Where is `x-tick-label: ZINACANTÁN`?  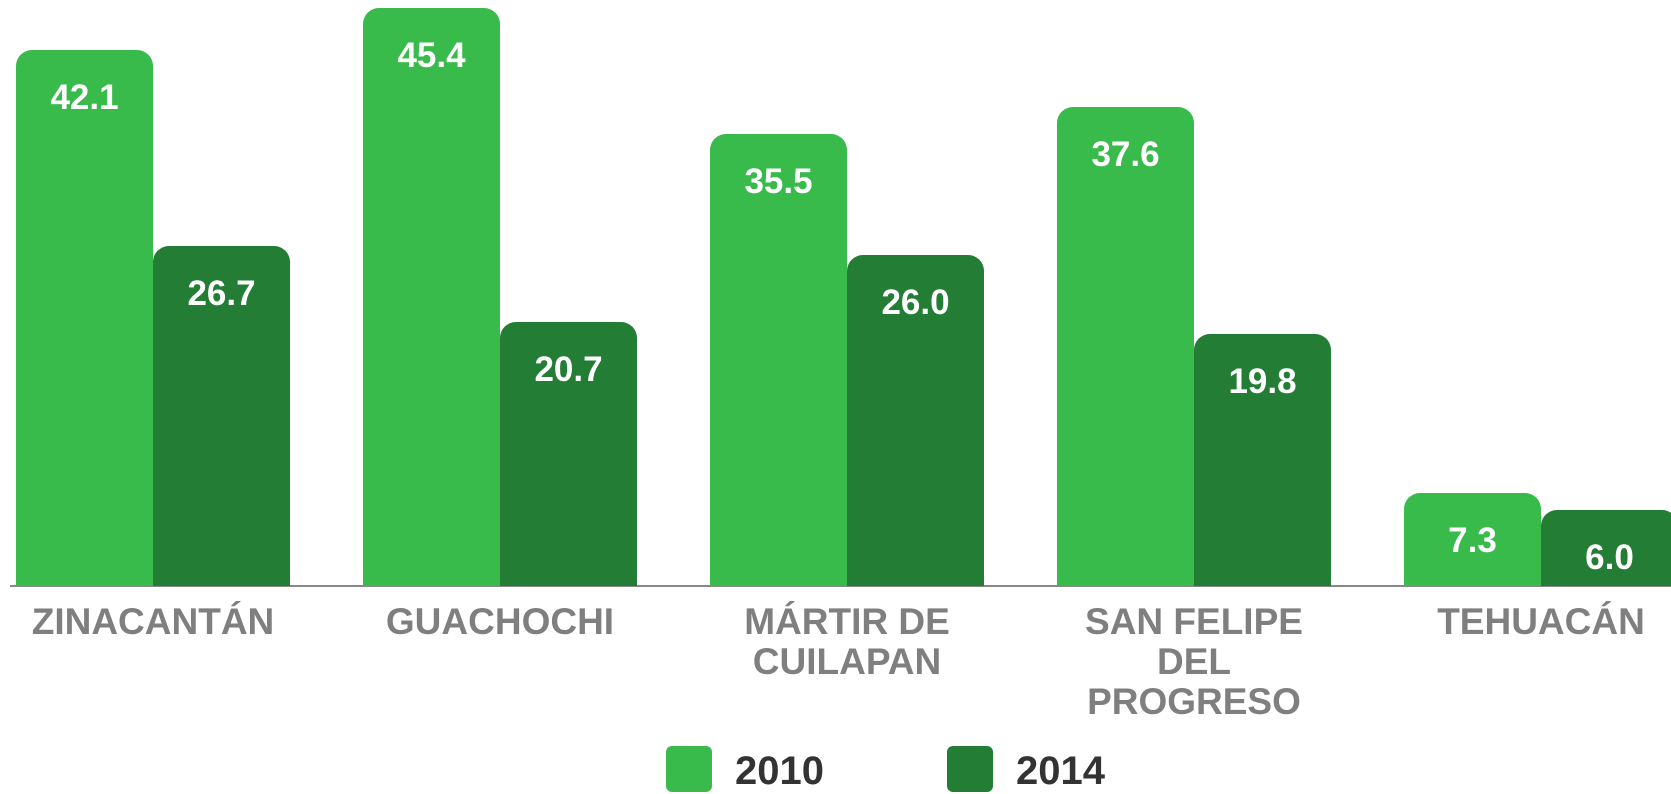 x-tick-label: ZINACANTÁN is located at coordinates (153, 621).